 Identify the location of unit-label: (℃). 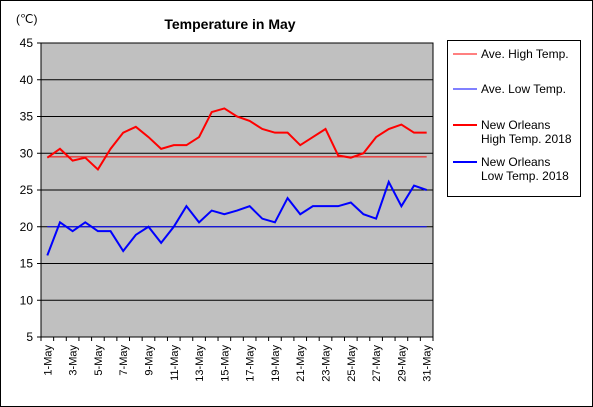
(26, 19).